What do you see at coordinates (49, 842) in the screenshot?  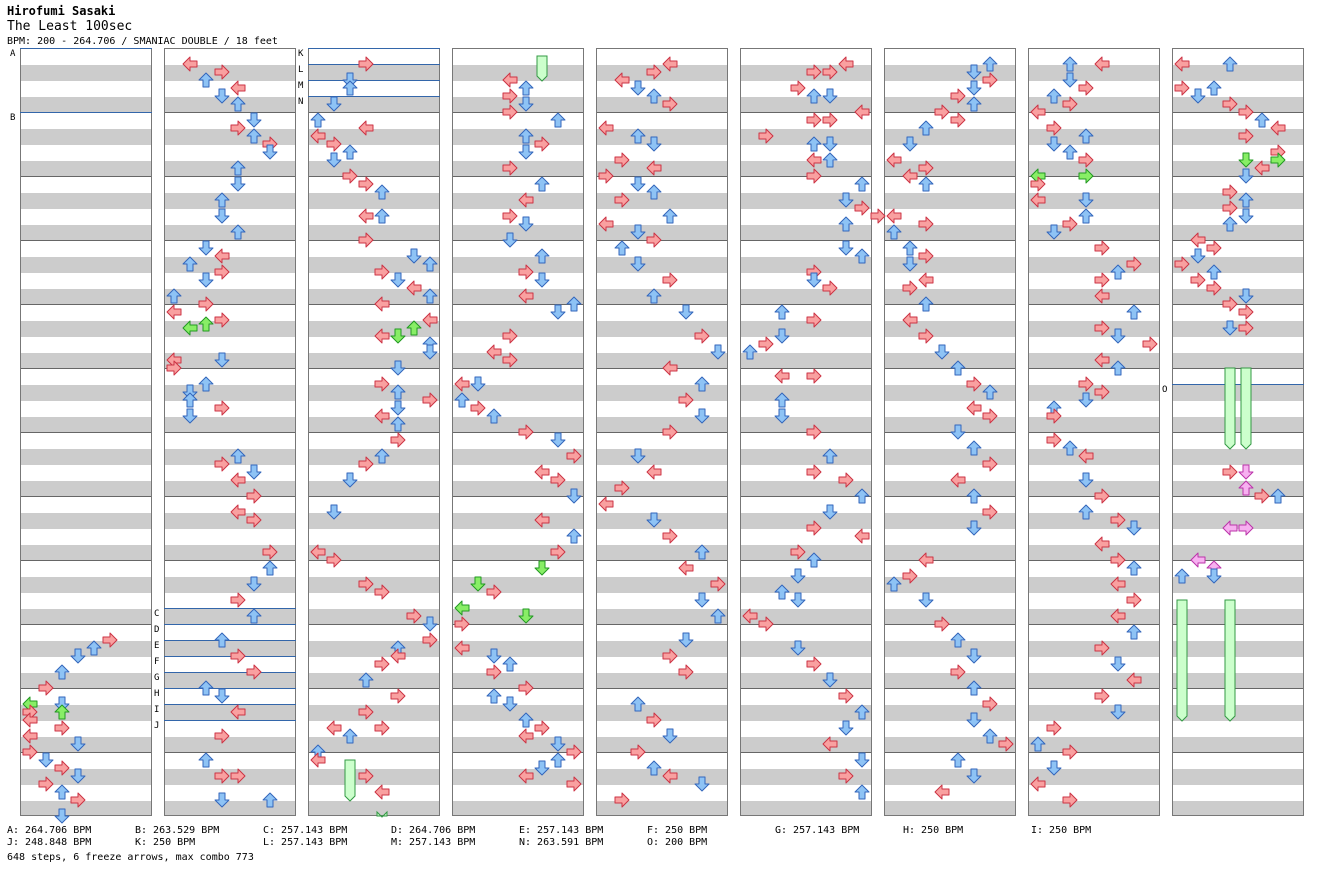 I see `bpm-entry: J: 248.848 BPM` at bounding box center [49, 842].